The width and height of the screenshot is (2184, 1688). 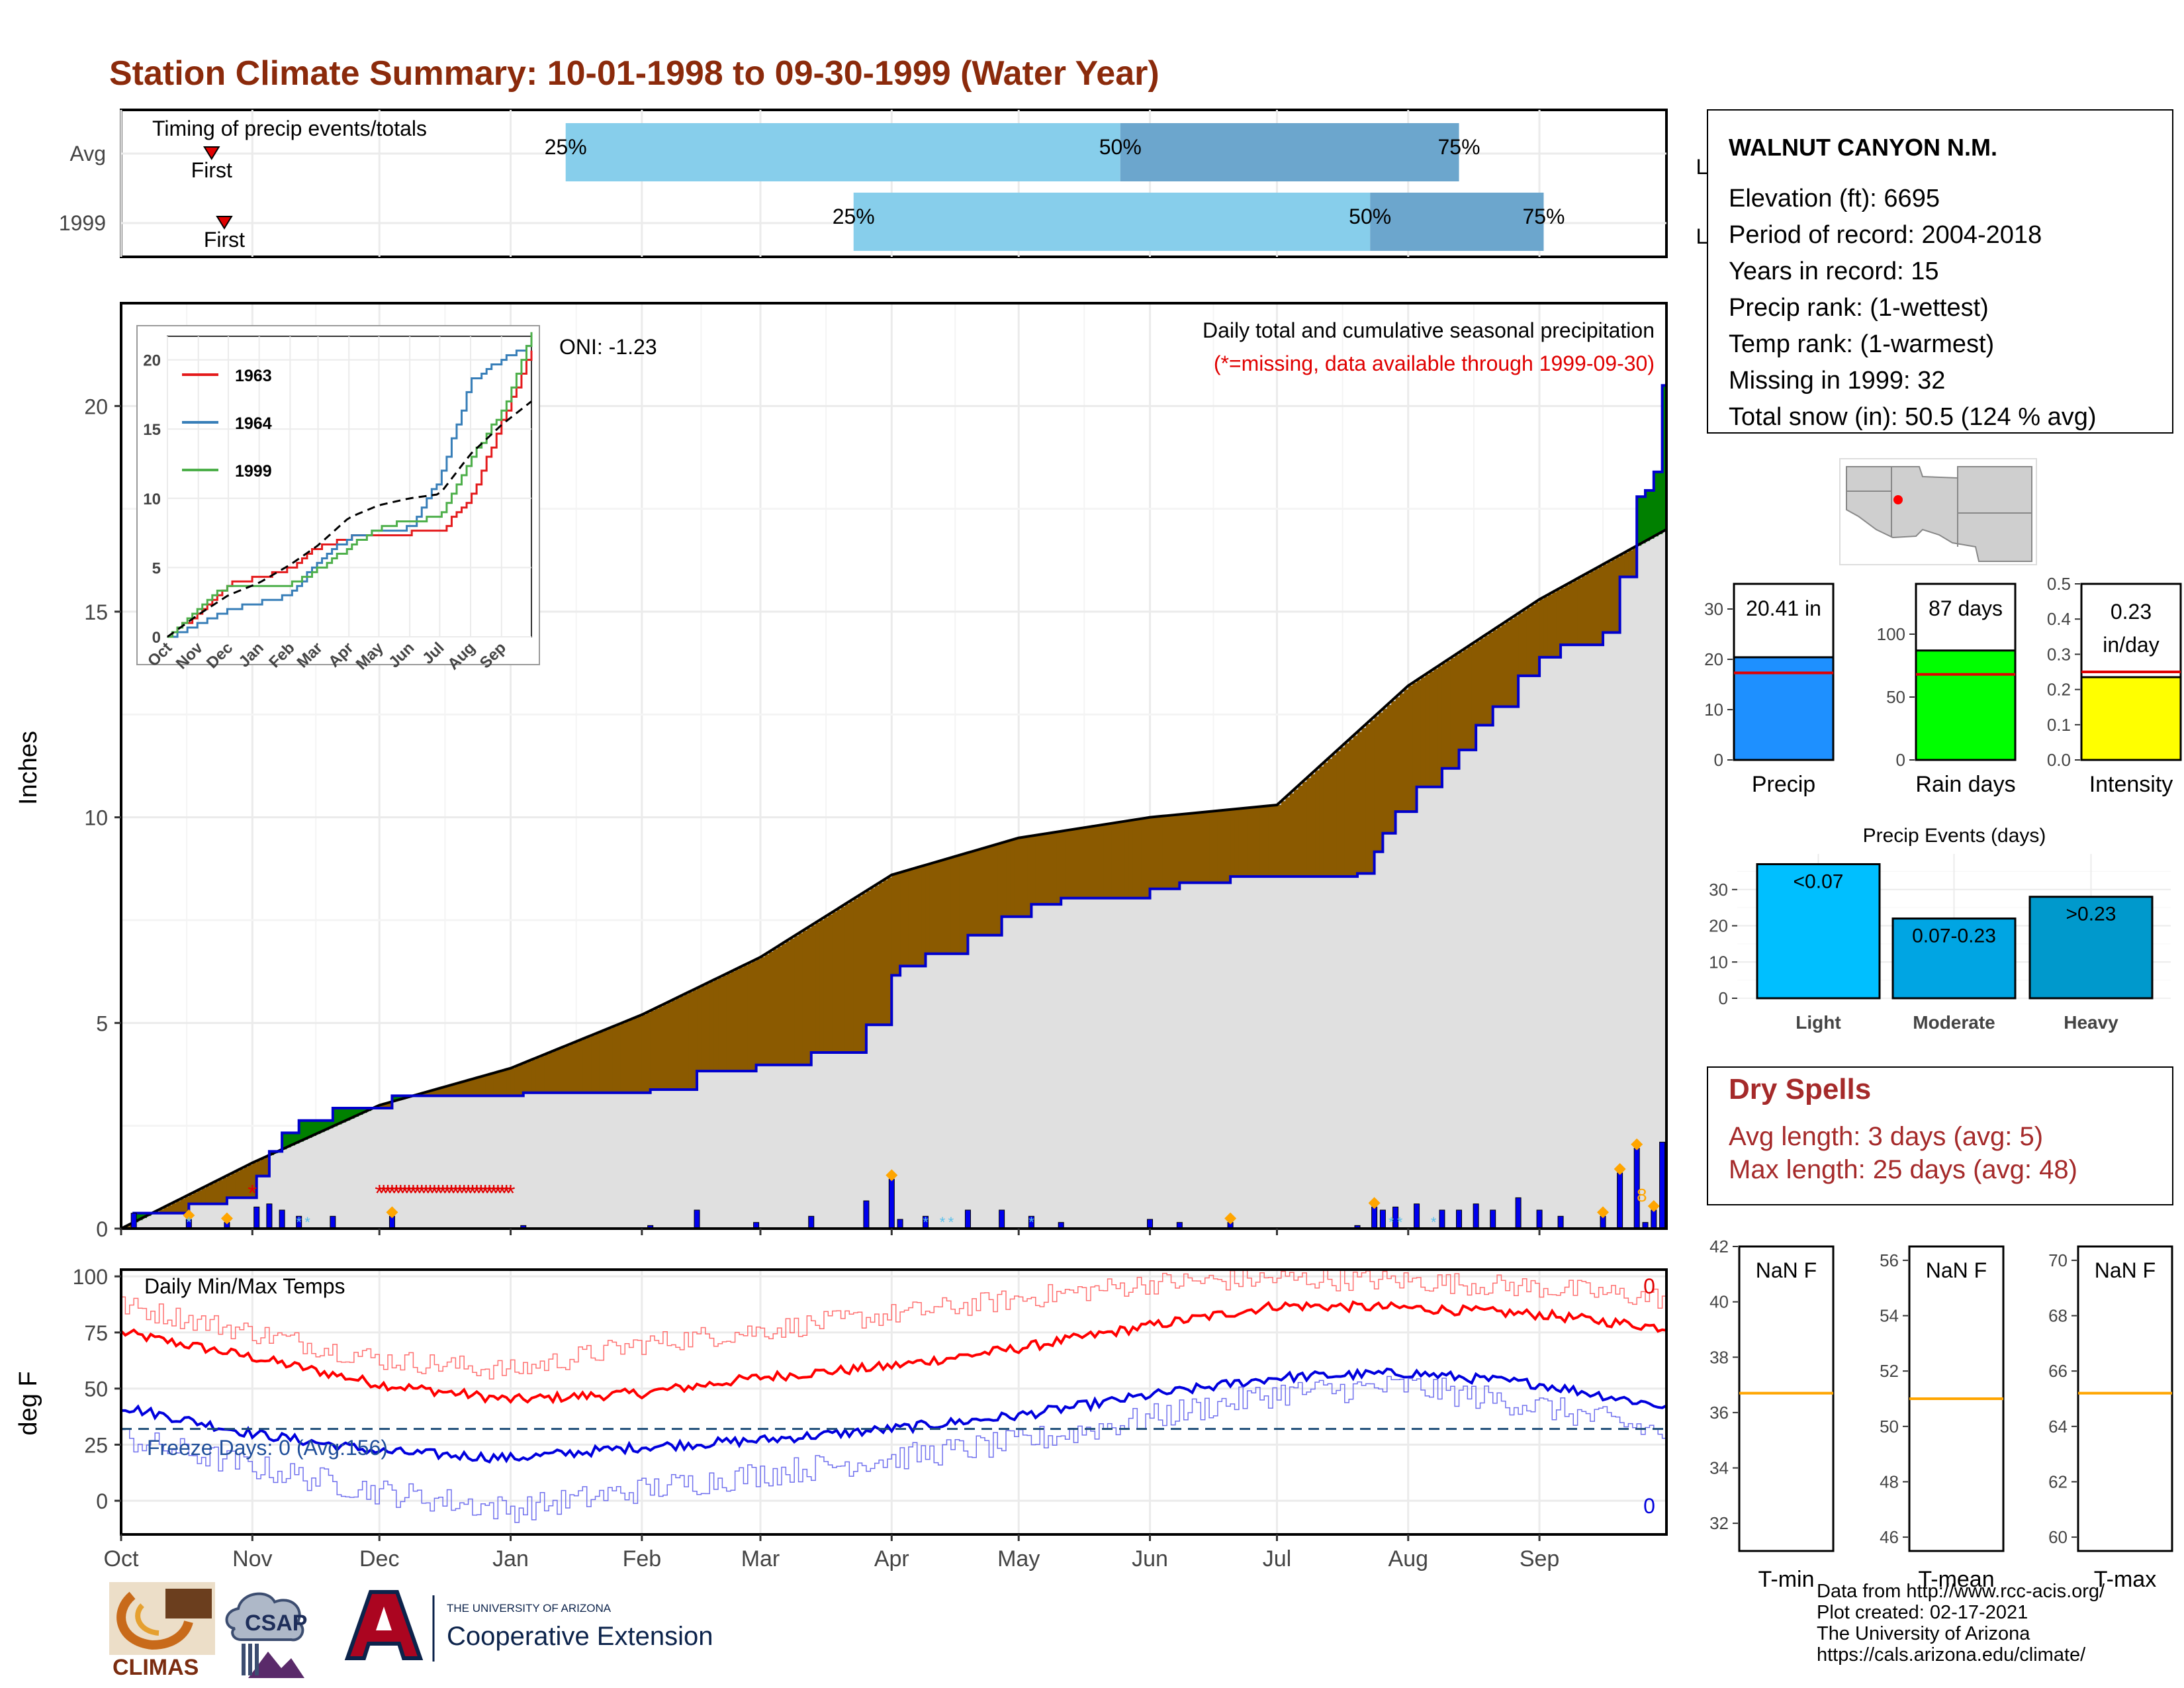 I want to click on dry-spells-title: Dry Spells, so click(x=1800, y=1089).